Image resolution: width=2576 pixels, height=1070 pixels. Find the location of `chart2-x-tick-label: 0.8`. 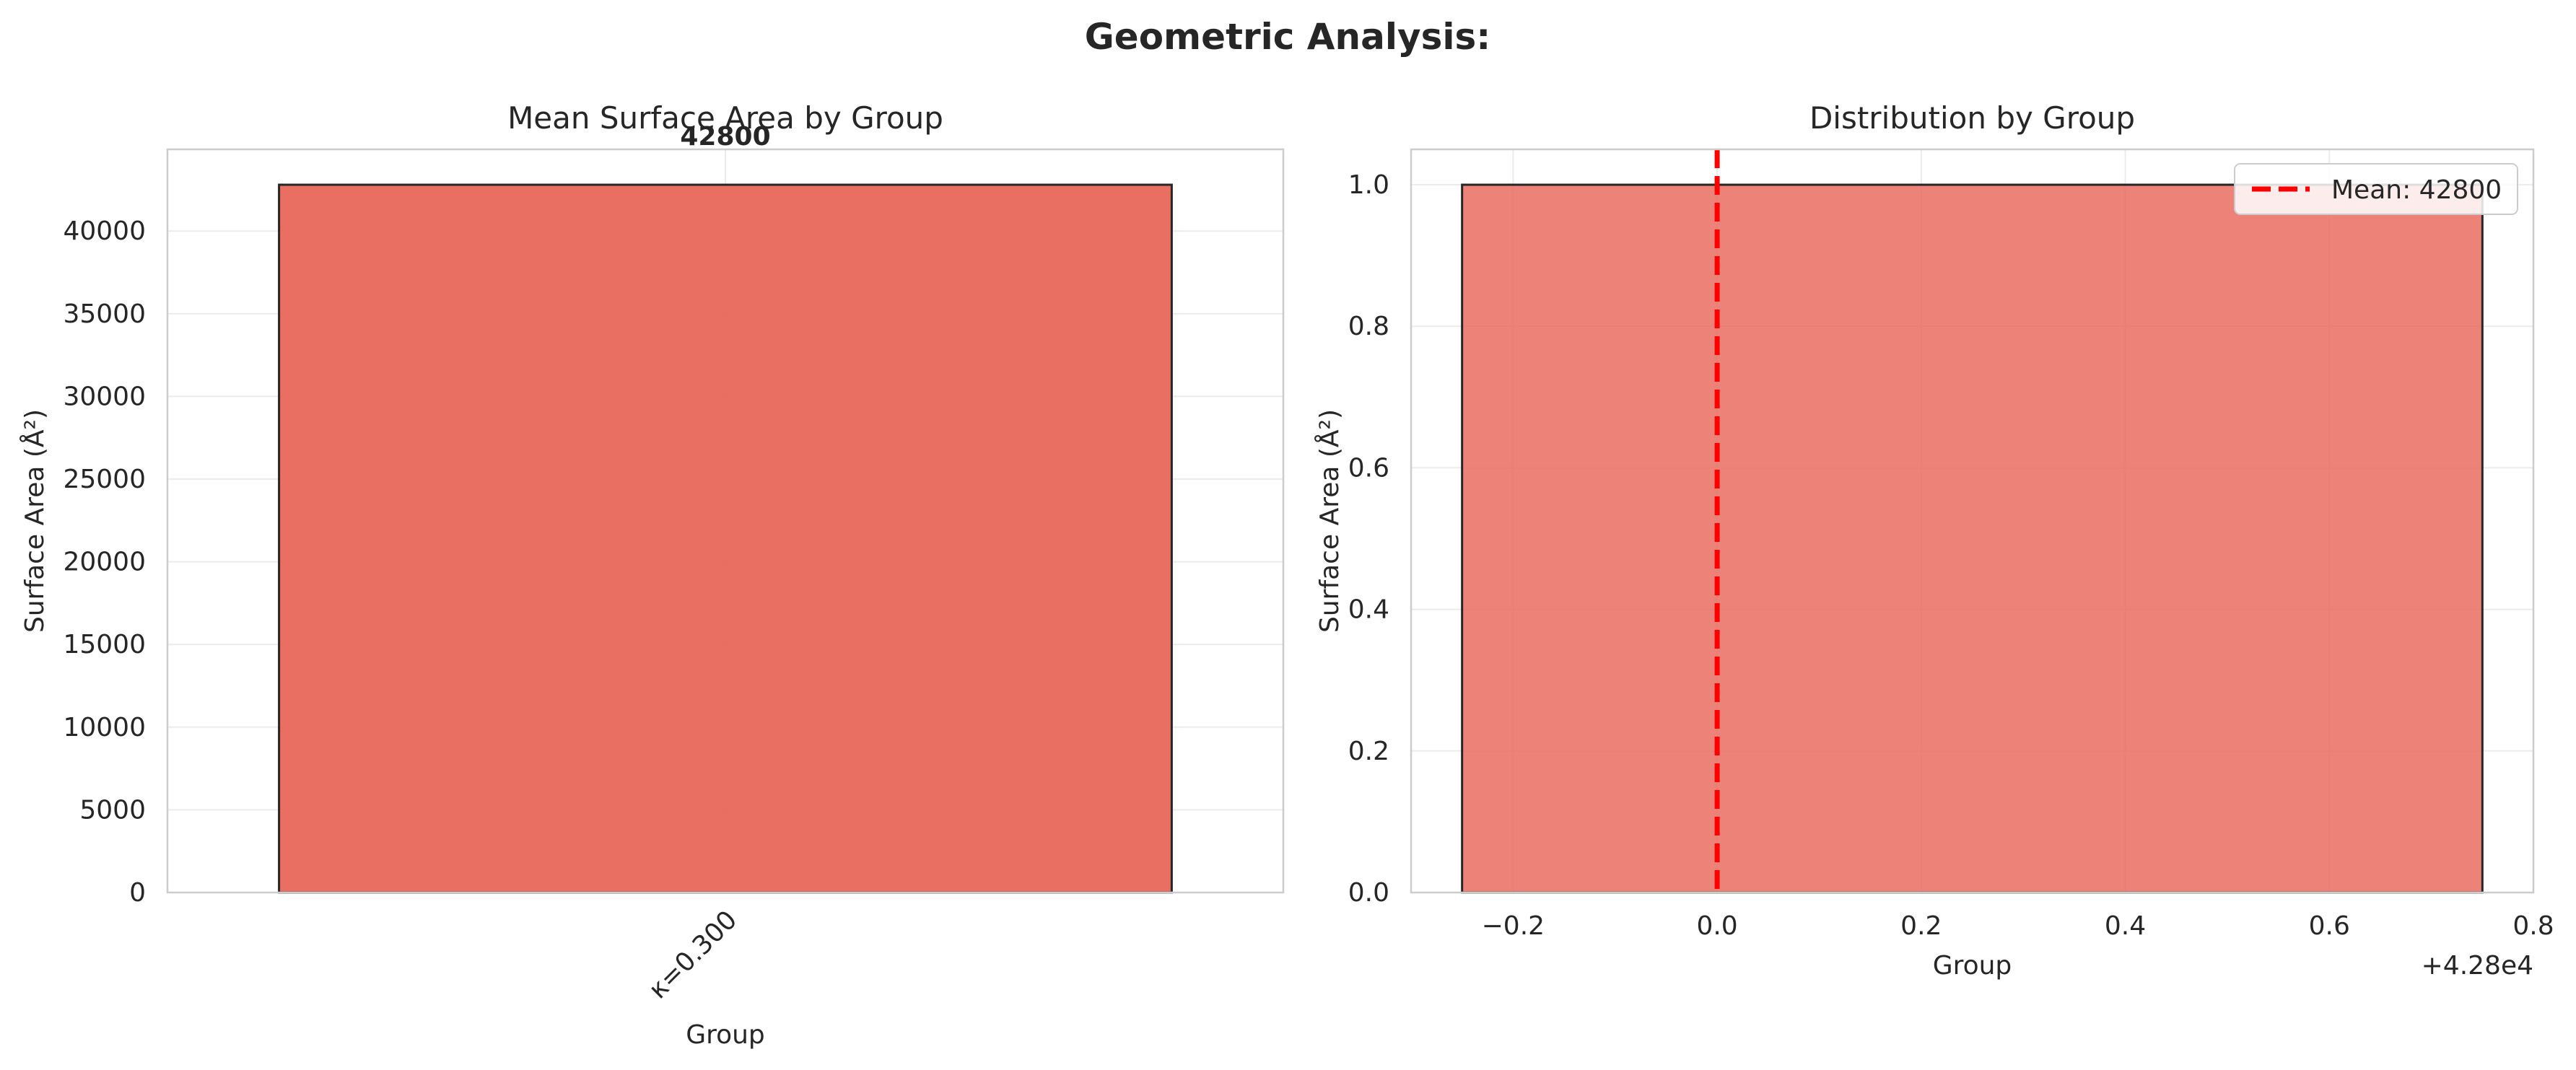

chart2-x-tick-label: 0.8 is located at coordinates (2533, 926).